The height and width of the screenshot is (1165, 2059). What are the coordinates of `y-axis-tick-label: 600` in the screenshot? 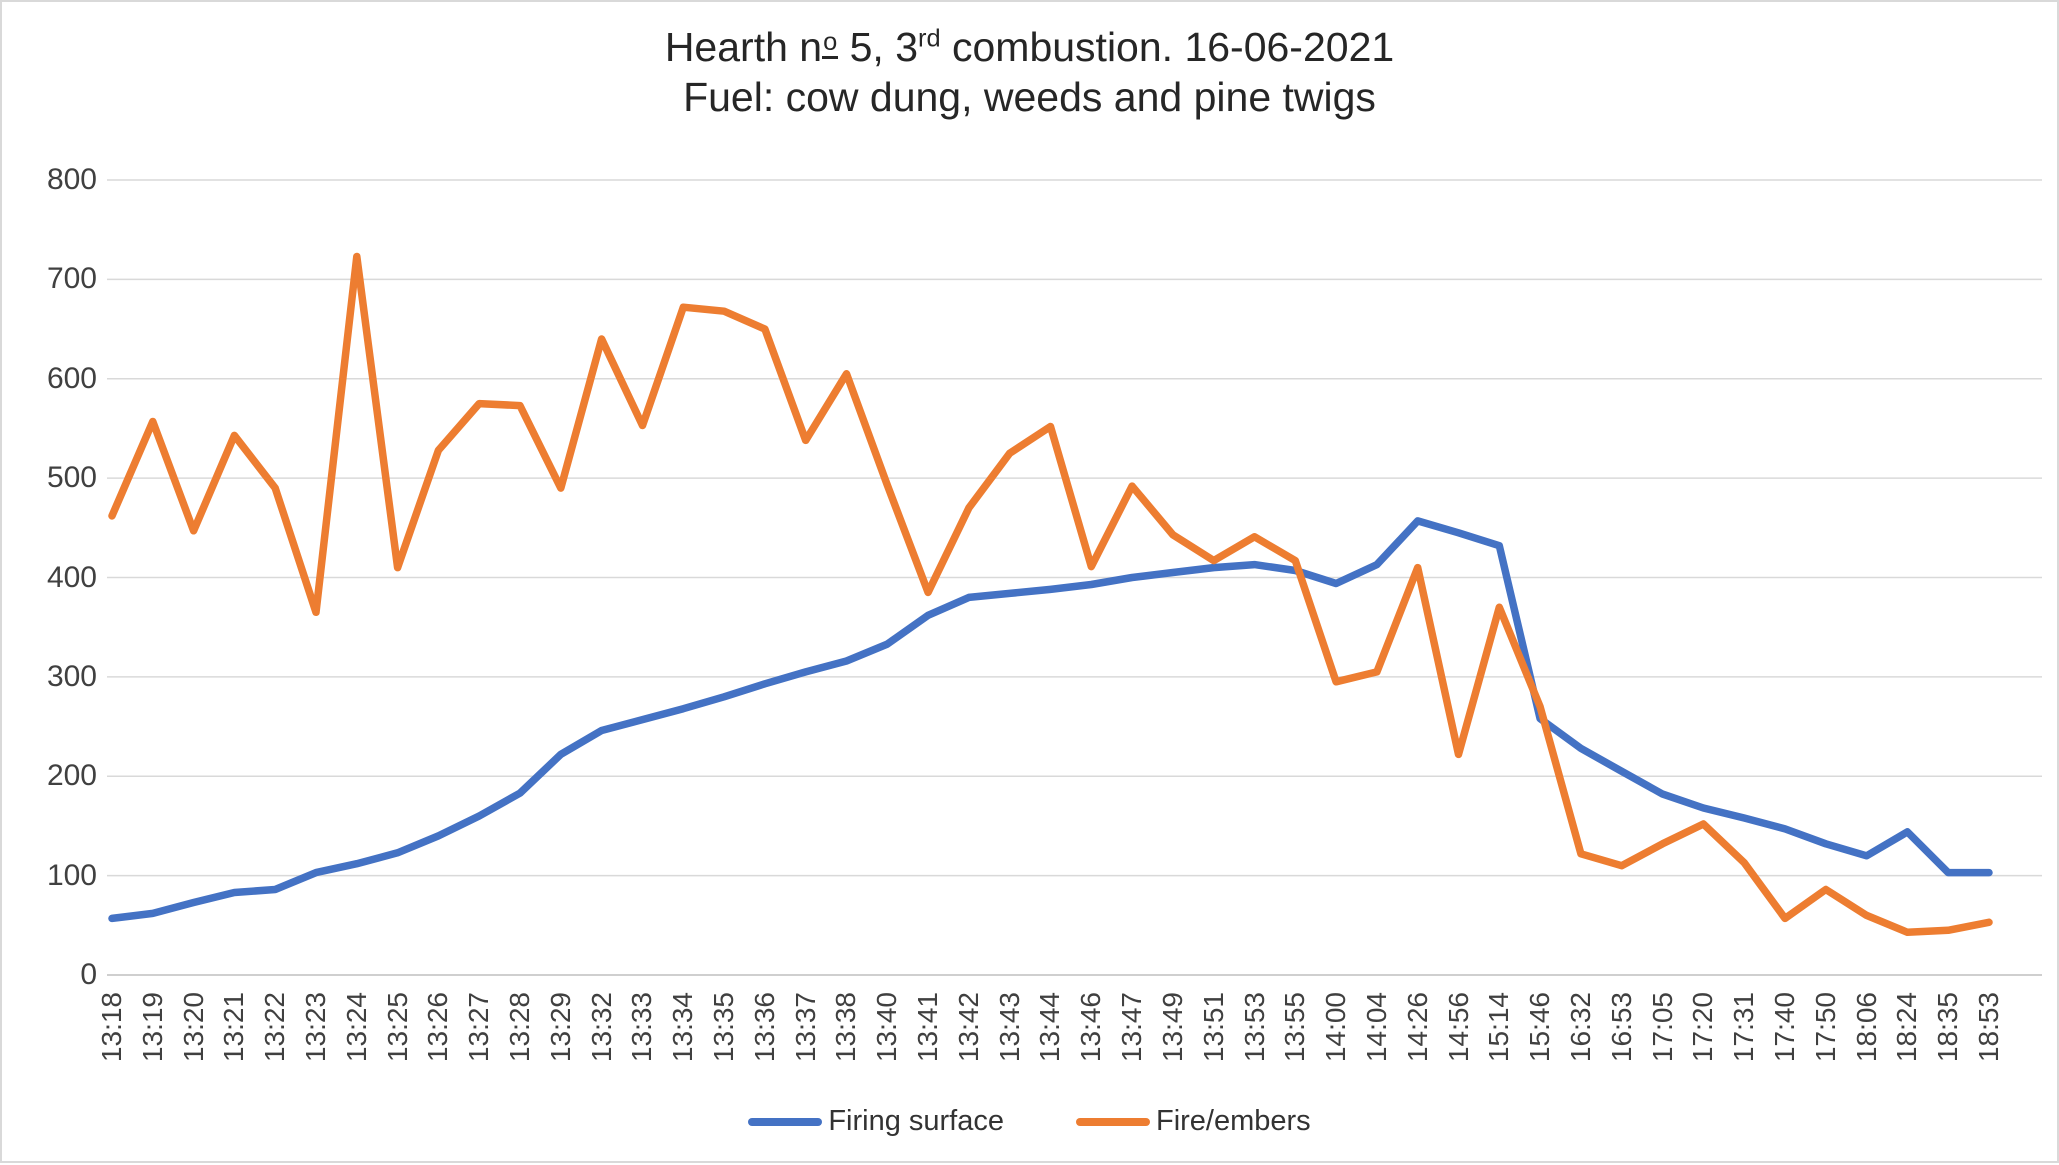 It's located at (71, 378).